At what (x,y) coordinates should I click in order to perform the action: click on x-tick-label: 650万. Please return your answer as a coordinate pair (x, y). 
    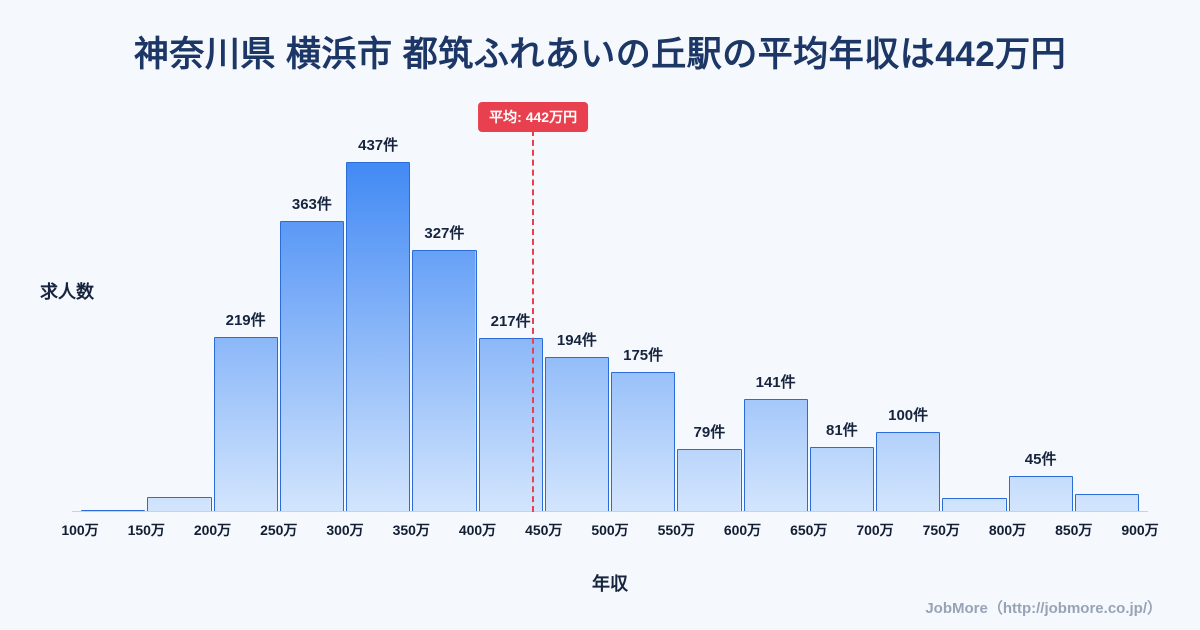
    Looking at the image, I should click on (809, 530).